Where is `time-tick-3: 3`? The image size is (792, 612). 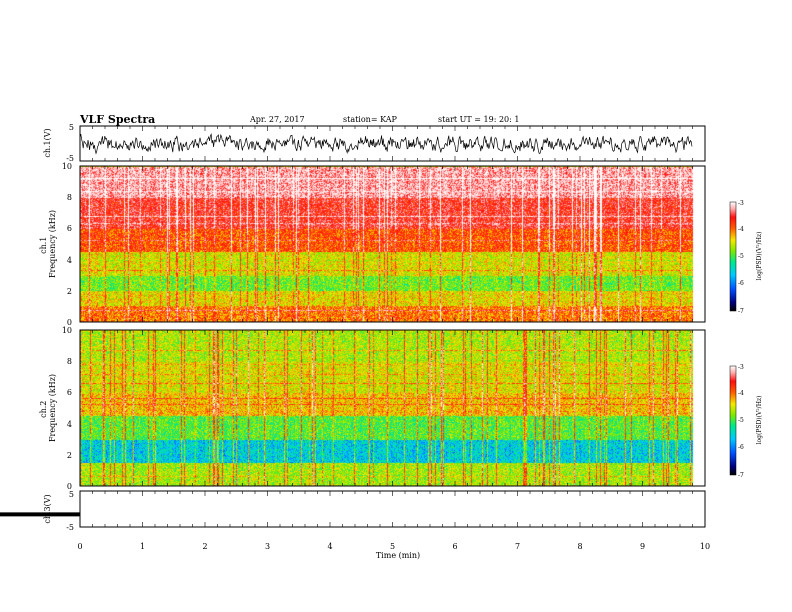
time-tick-3: 3 is located at coordinates (267, 546).